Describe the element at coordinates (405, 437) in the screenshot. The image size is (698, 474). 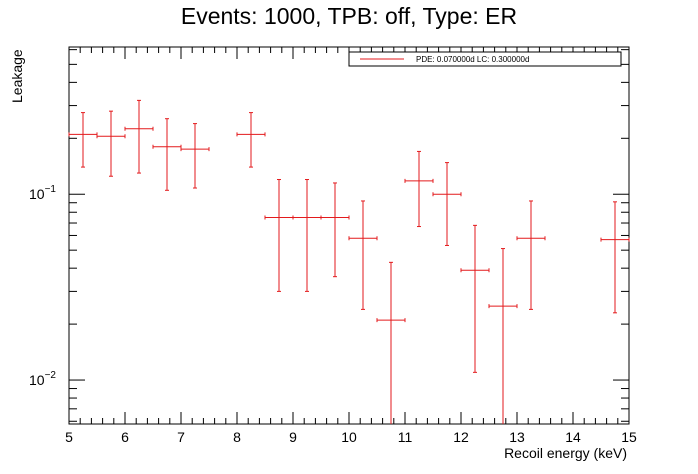
I see `x-tick-label: 11` at that location.